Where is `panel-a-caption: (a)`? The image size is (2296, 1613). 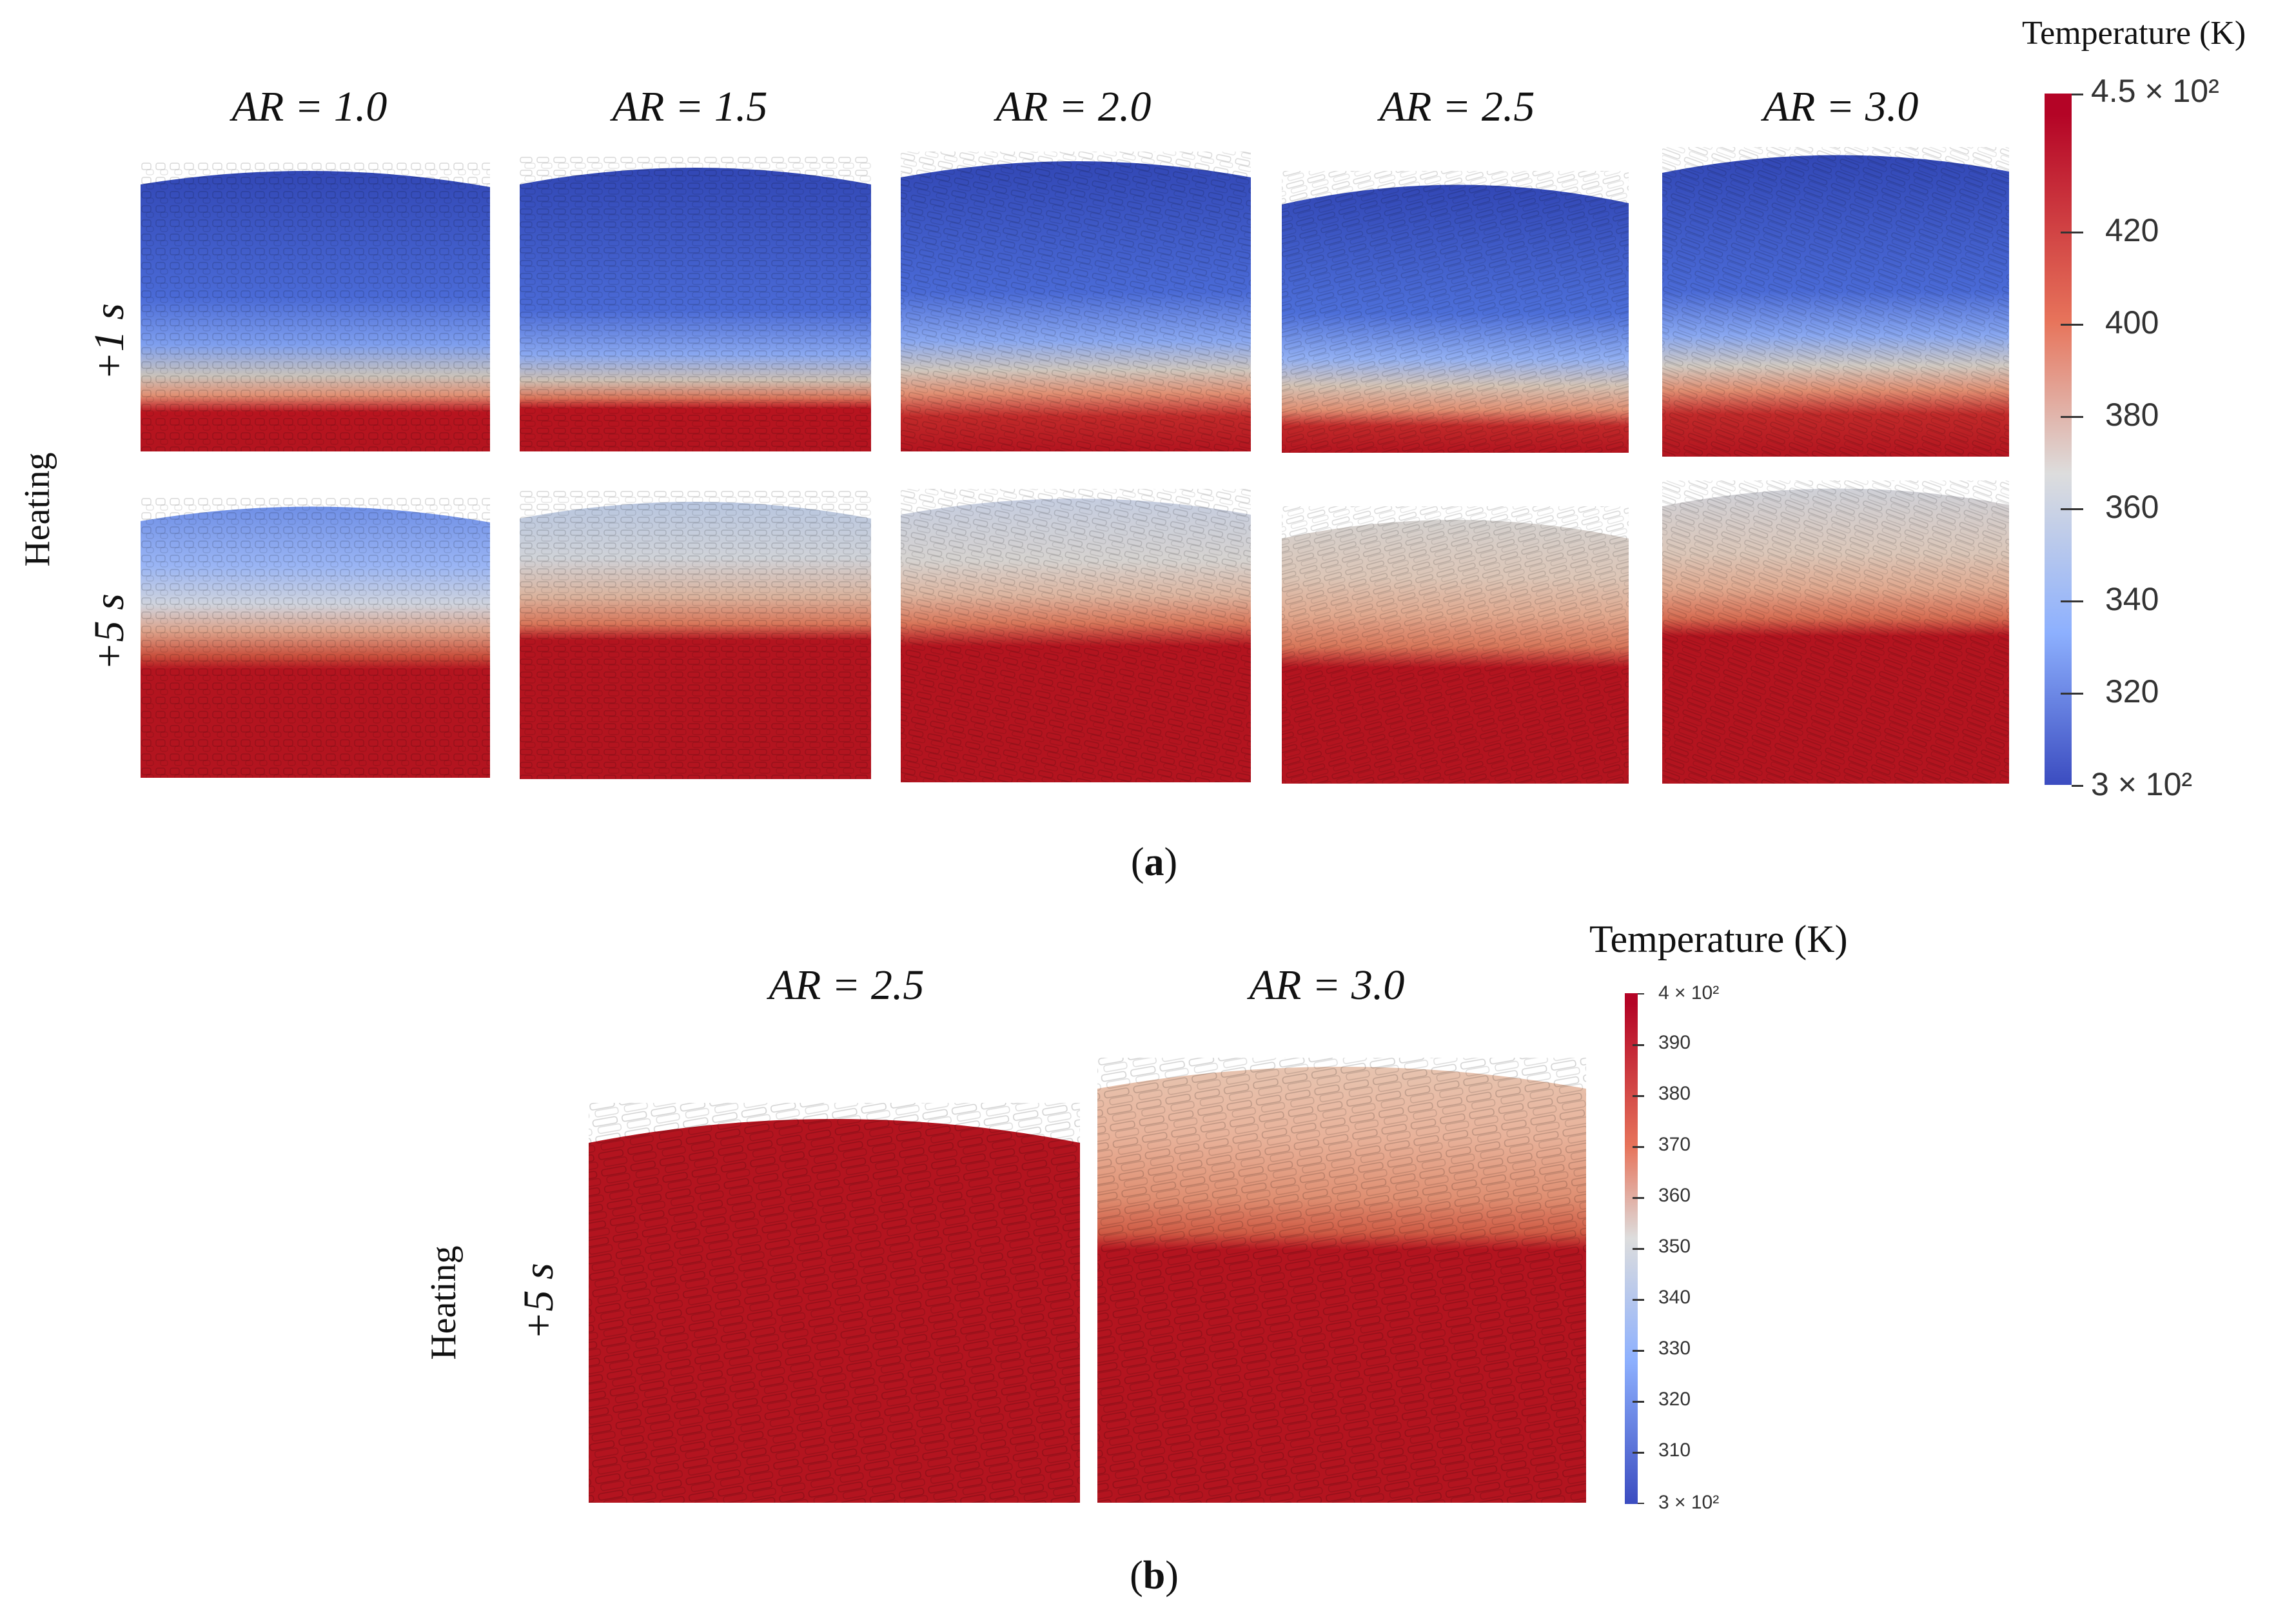
panel-a-caption: (a) is located at coordinates (1154, 862).